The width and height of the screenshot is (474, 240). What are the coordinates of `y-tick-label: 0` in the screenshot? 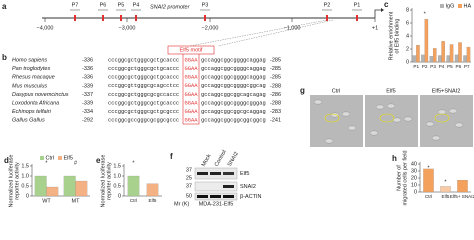 It's located at (27, 196).